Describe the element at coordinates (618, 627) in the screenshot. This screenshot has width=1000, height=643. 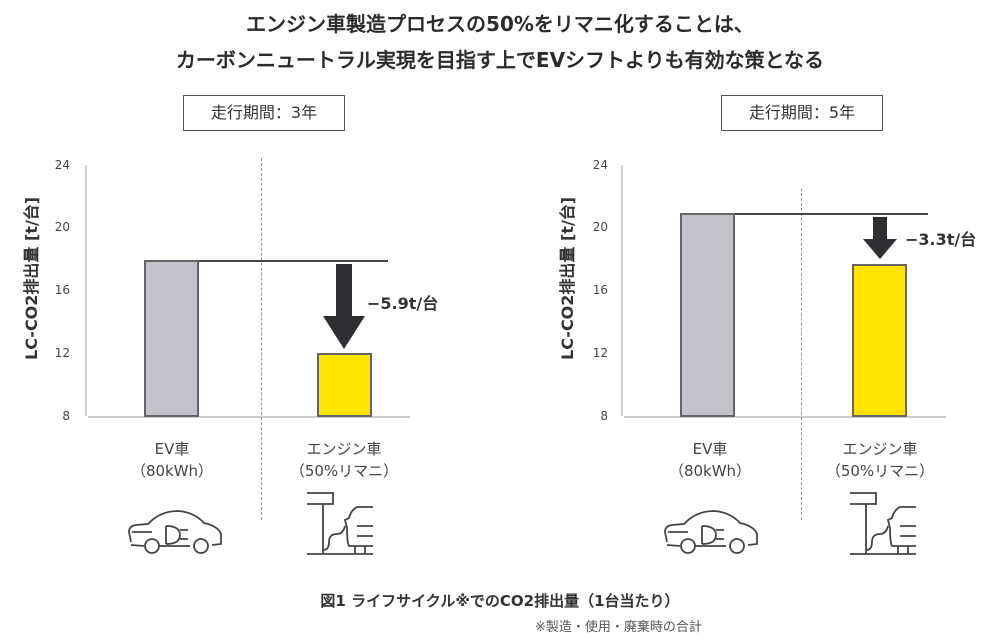
I see `footnote: ※製造・使用・廃棄時の合計` at that location.